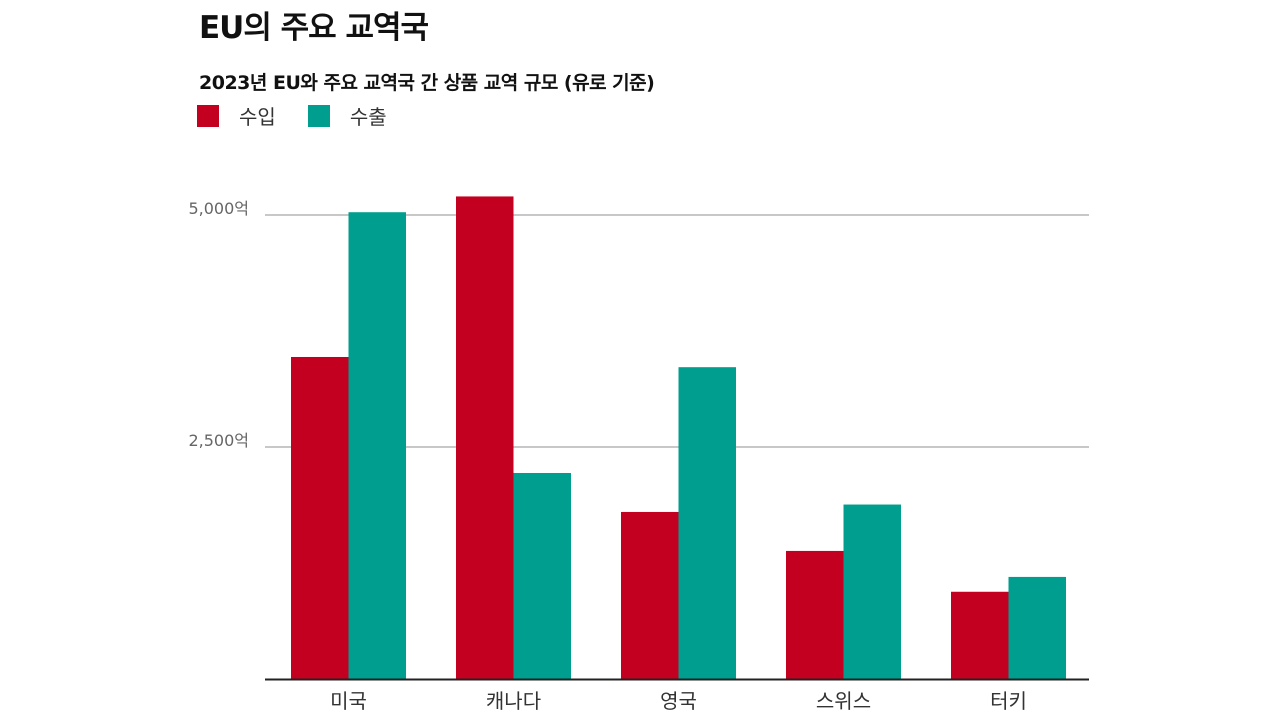  What do you see at coordinates (347, 115) in the screenshot?
I see `legend-item-export: 수출` at bounding box center [347, 115].